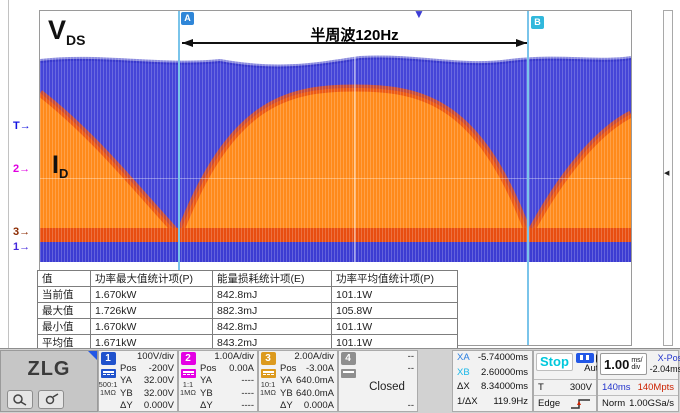 The image size is (680, 413). Describe the element at coordinates (187, 18) in the screenshot. I see `cursor-a-badge: A` at that location.